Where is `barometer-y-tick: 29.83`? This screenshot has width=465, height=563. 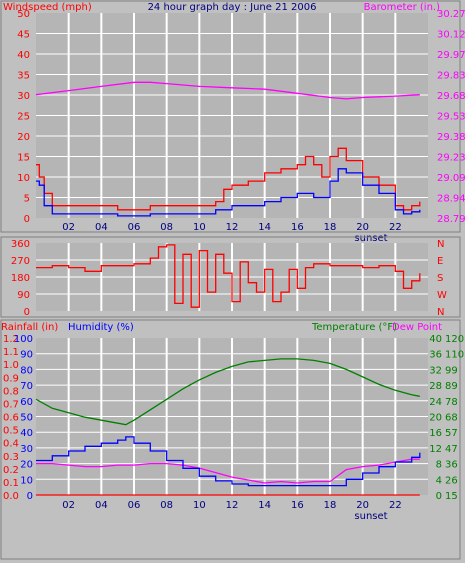 barometer-y-tick: 29.83 is located at coordinates (451, 76).